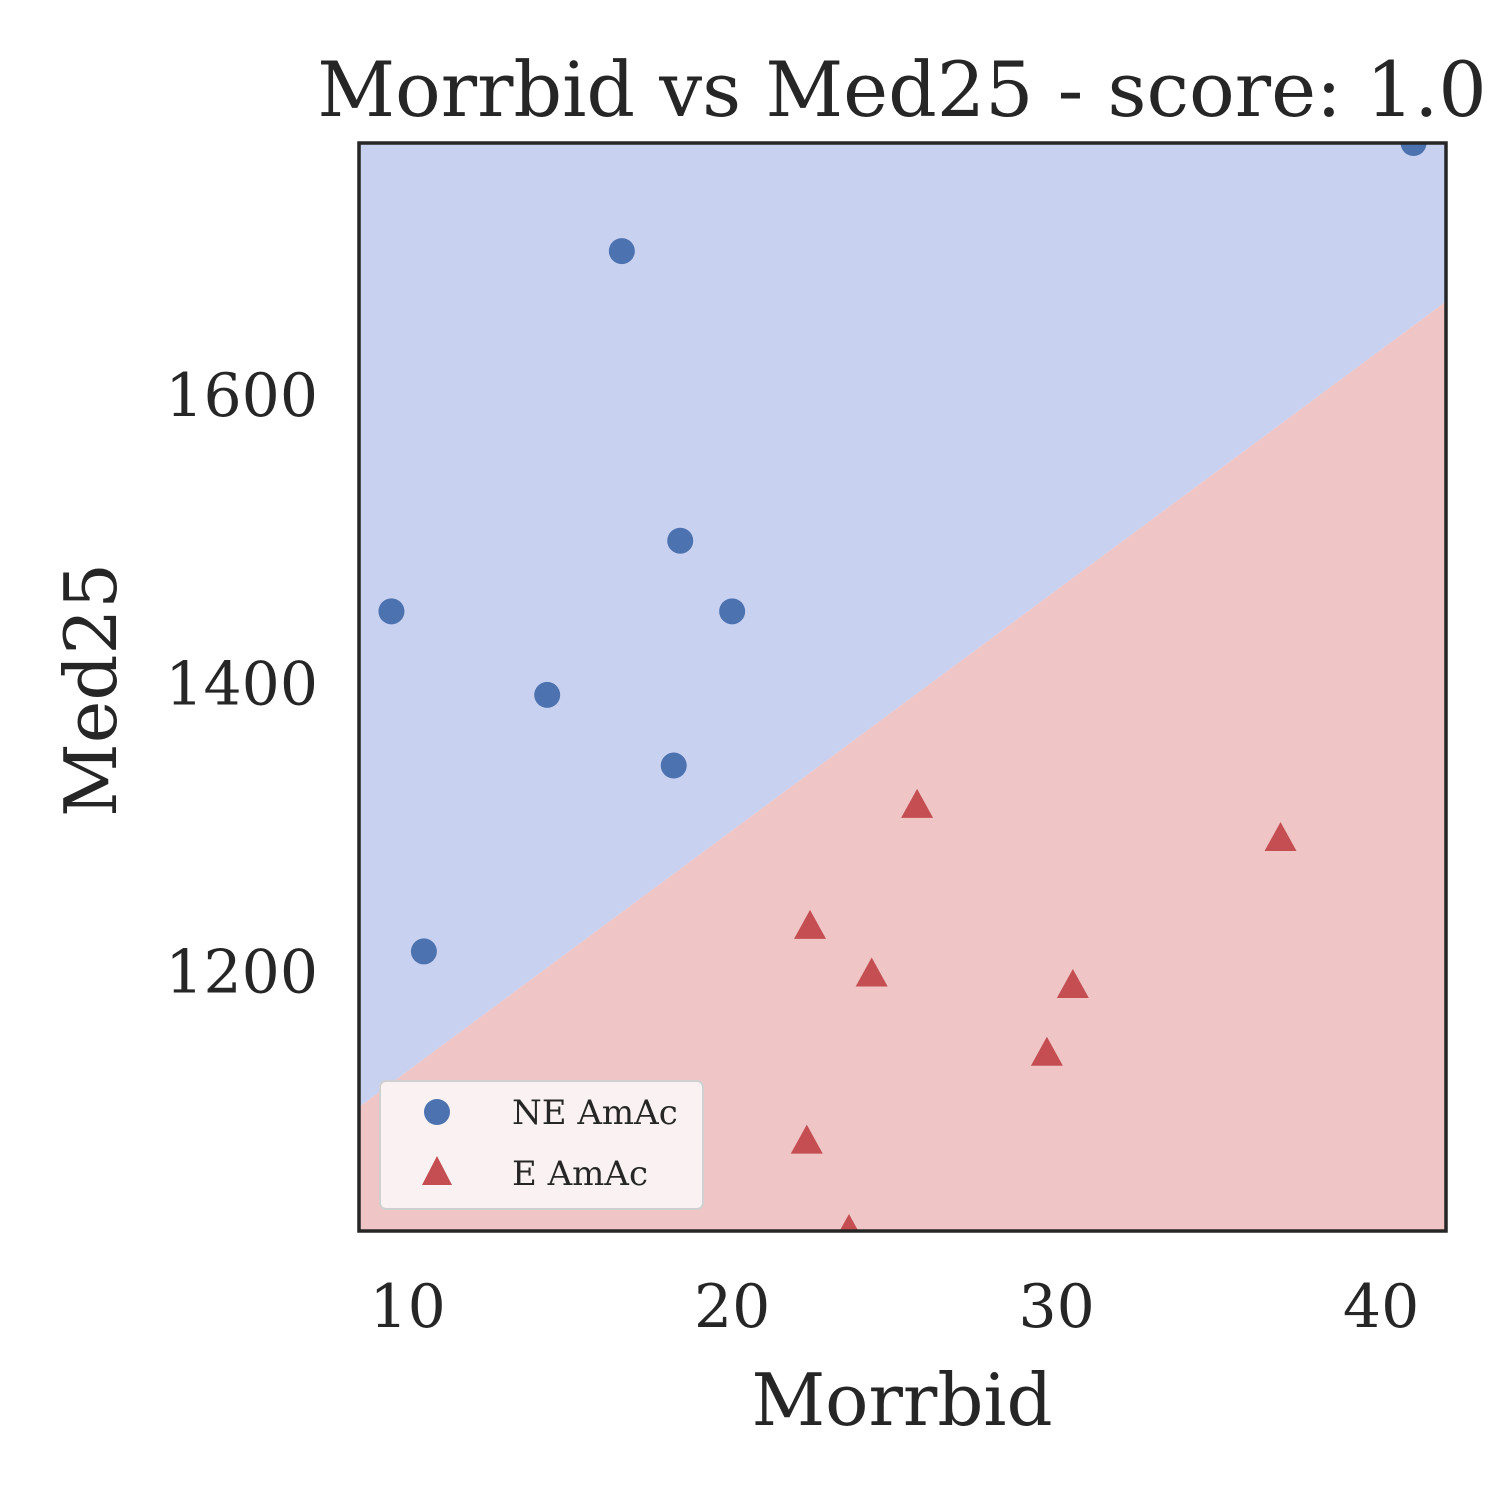 The image size is (1500, 1500). I want to click on legend-label-e-amac: E AmAc, so click(580, 1174).